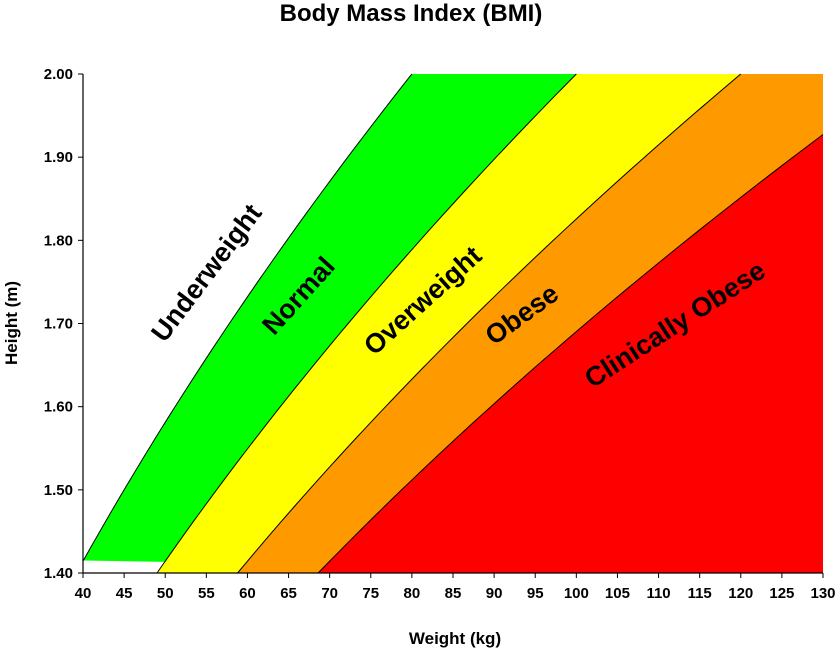  What do you see at coordinates (329, 593) in the screenshot?
I see `x-tick-label: 70` at bounding box center [329, 593].